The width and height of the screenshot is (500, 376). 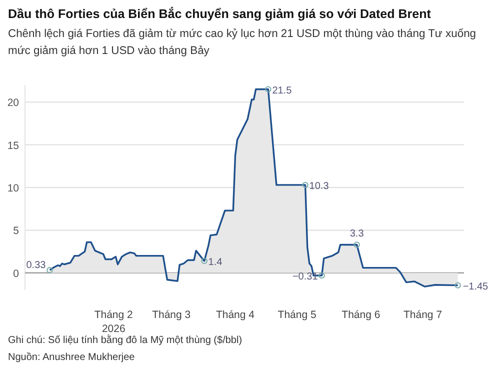 I want to click on x-tick-label: Tháng 6, so click(x=361, y=315).